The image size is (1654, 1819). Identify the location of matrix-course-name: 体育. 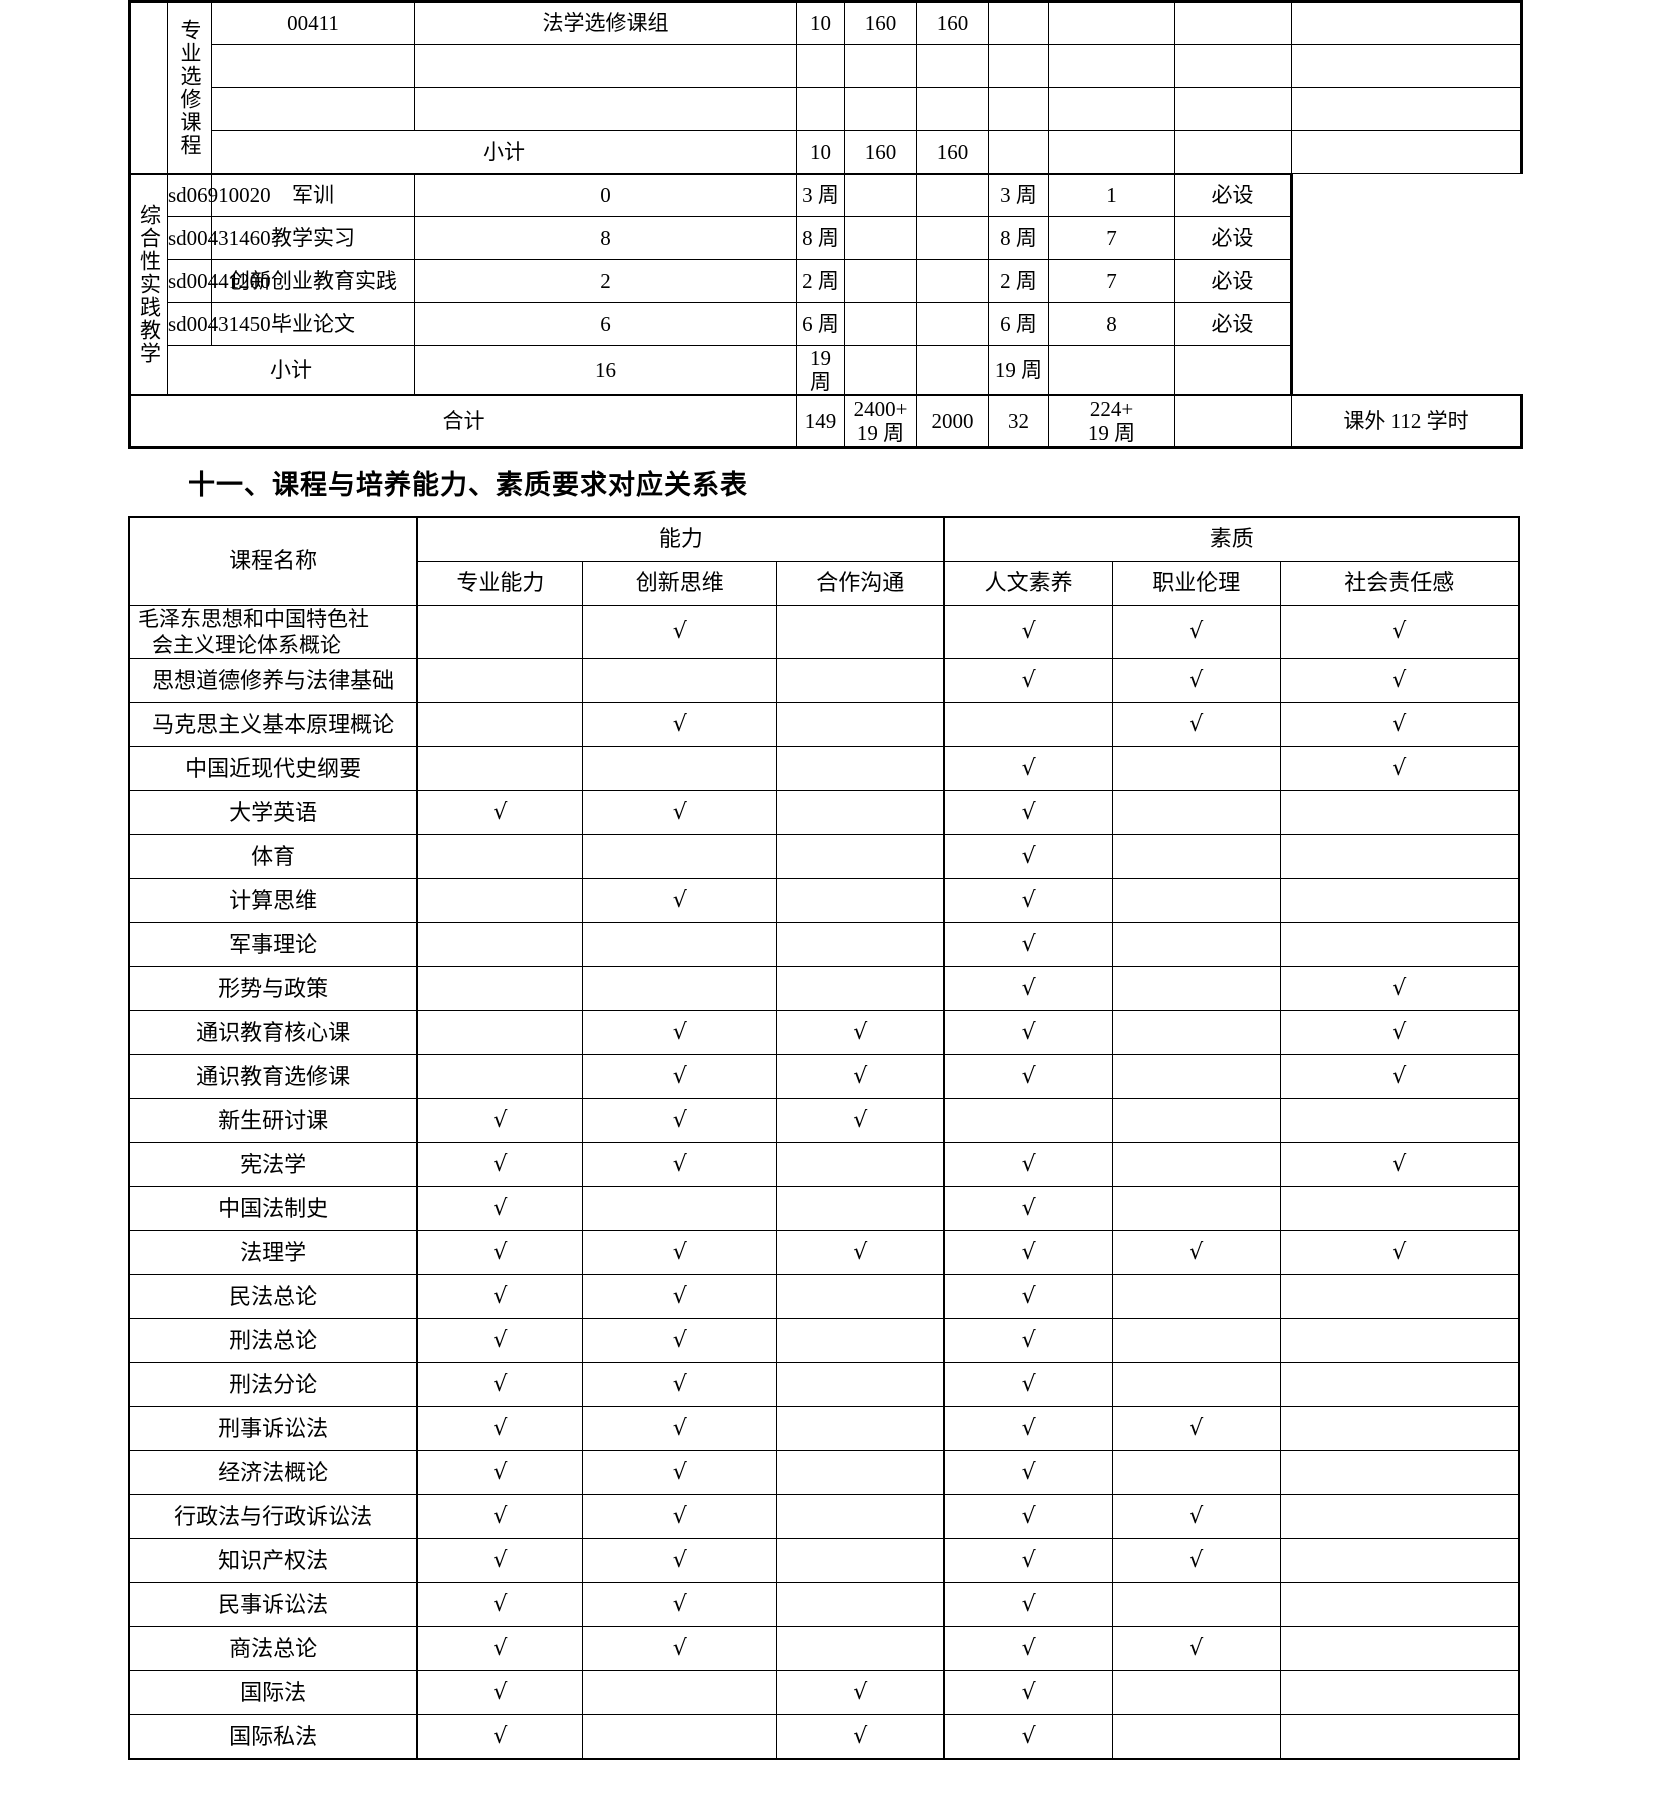
(272, 857).